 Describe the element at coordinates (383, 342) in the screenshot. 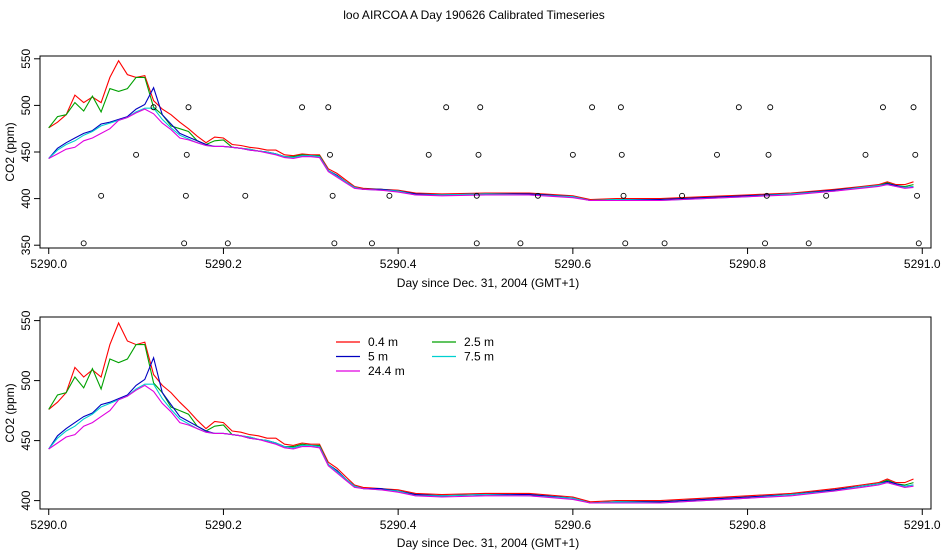

I see `legend-label: 0.4 m` at that location.